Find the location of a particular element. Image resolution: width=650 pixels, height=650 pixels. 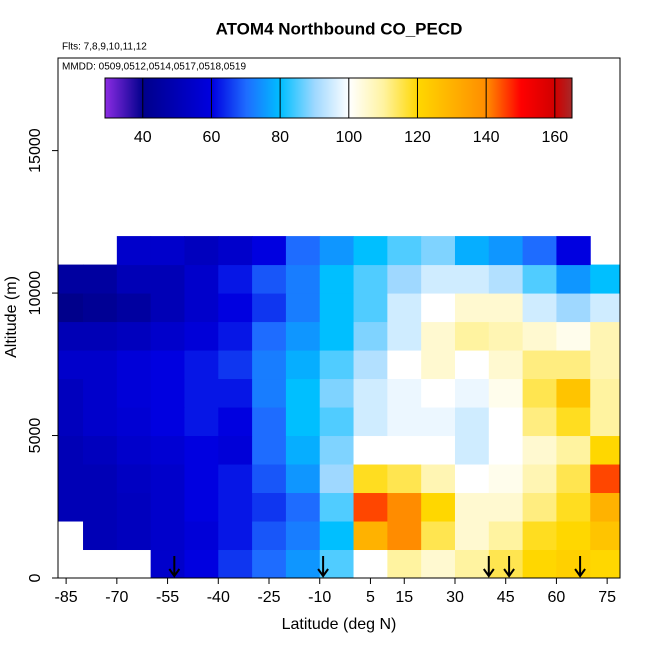

y-tick-label: 10000 is located at coordinates (35, 293).